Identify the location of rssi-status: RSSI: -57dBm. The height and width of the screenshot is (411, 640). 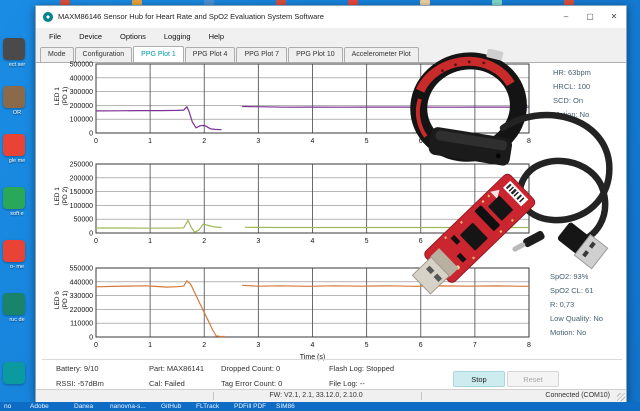
(80, 383).